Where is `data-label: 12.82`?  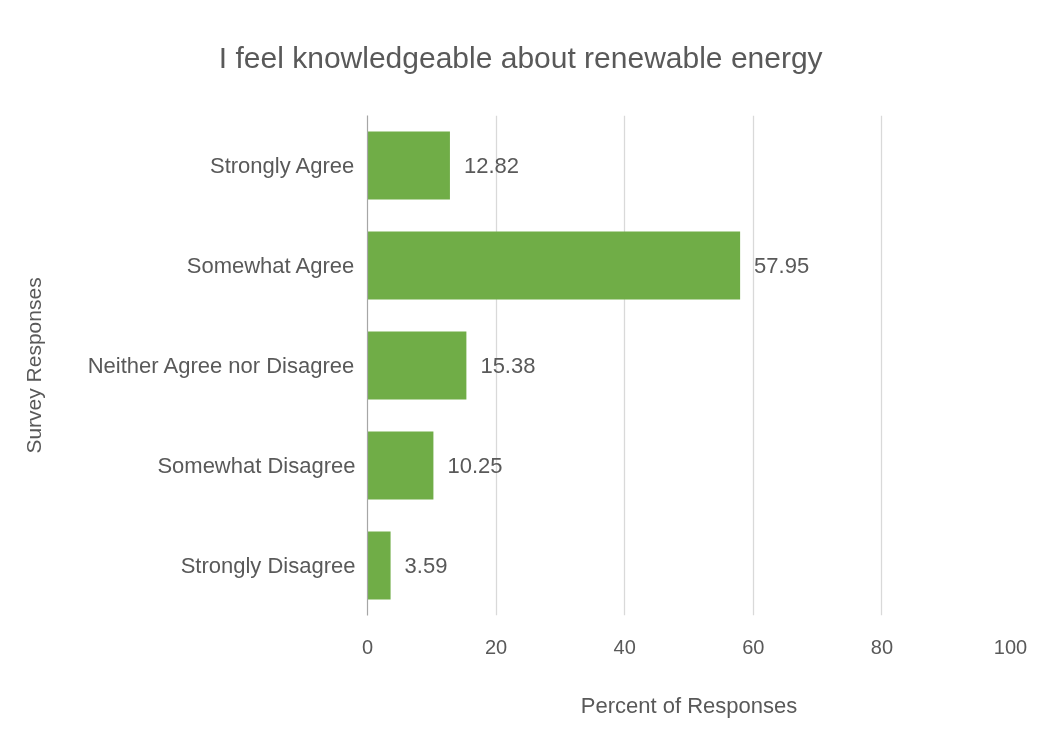
data-label: 12.82 is located at coordinates (491, 165).